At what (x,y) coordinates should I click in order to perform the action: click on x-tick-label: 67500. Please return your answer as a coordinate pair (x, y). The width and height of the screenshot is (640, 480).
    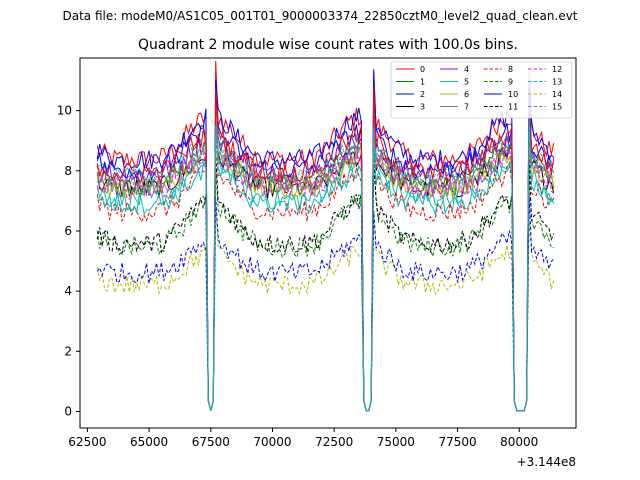
    Looking at the image, I should click on (211, 442).